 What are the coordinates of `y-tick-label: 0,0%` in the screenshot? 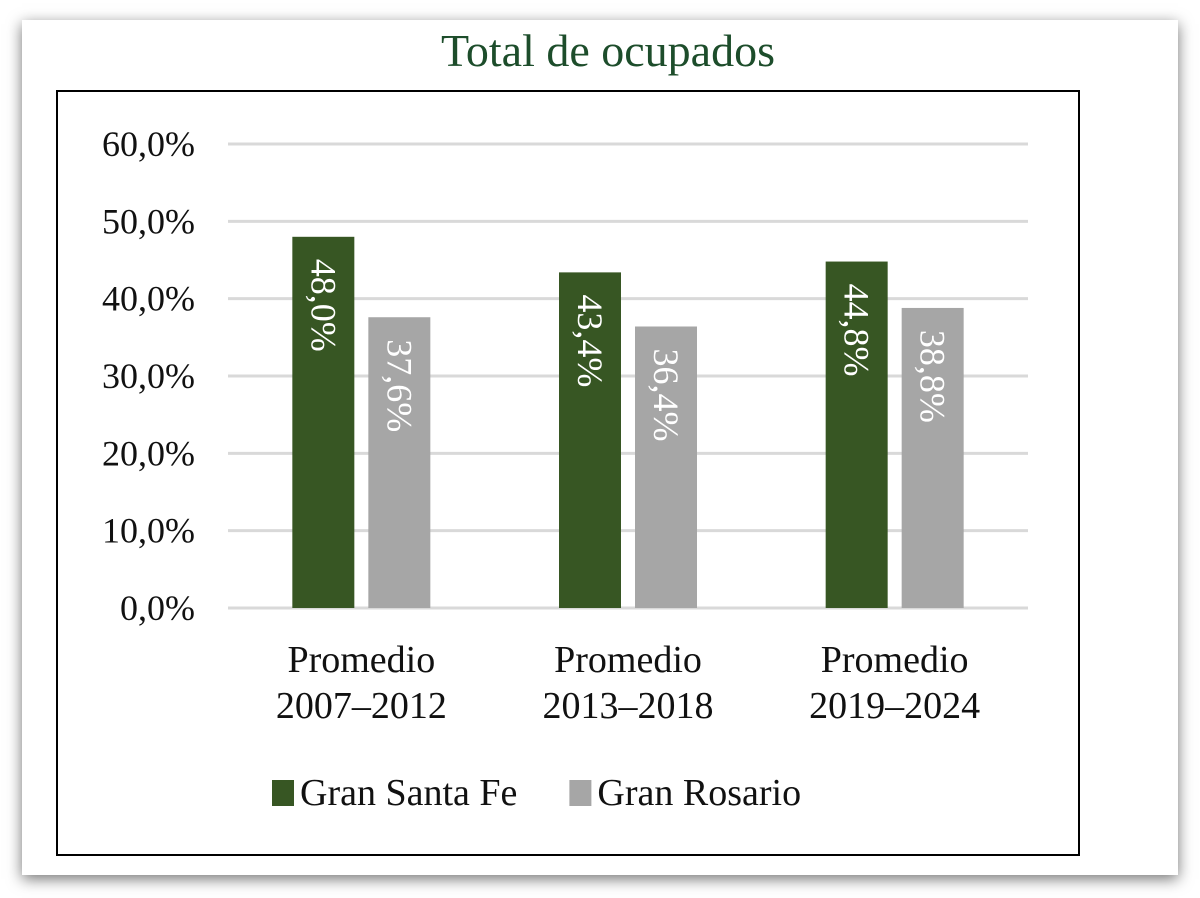 It's located at (157, 608).